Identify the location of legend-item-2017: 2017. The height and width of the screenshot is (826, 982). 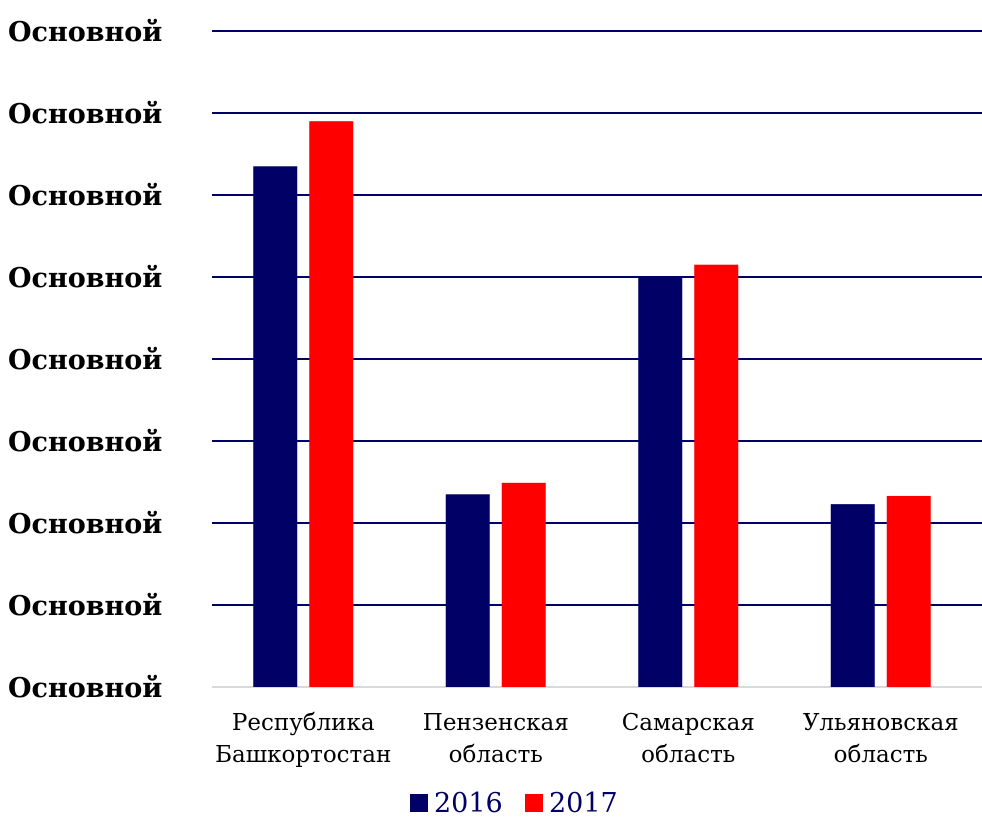
(571, 803).